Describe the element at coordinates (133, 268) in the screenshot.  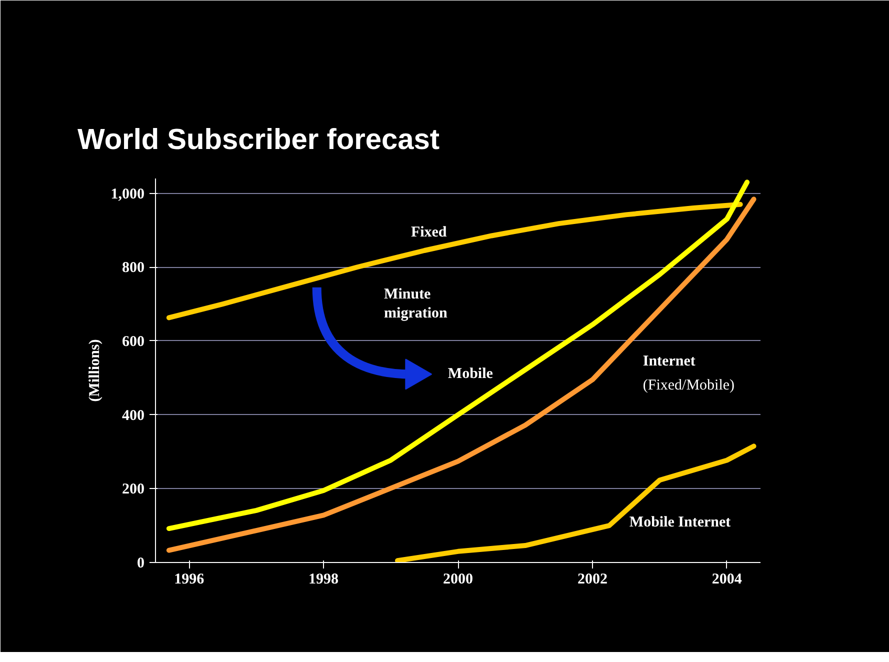
I see `y-tick-label: 800` at that location.